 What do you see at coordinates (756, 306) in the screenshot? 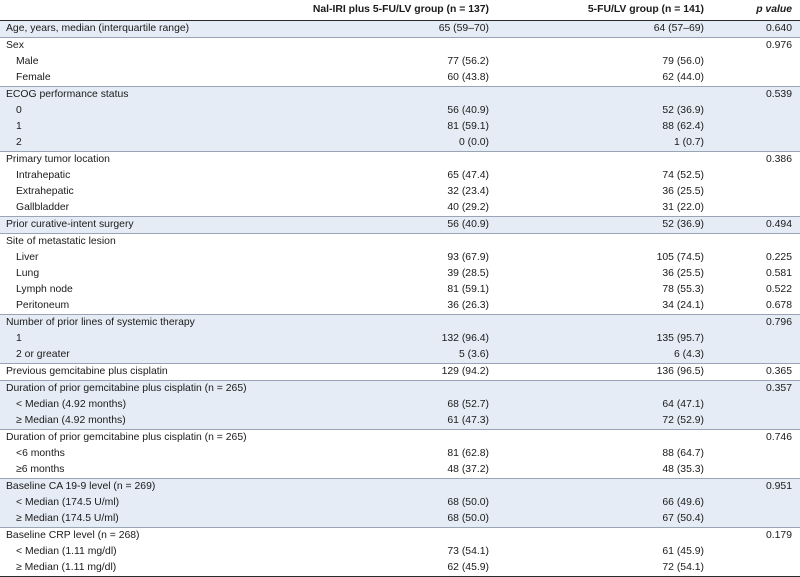
I see `p-value-cell: 0.678` at bounding box center [756, 306].